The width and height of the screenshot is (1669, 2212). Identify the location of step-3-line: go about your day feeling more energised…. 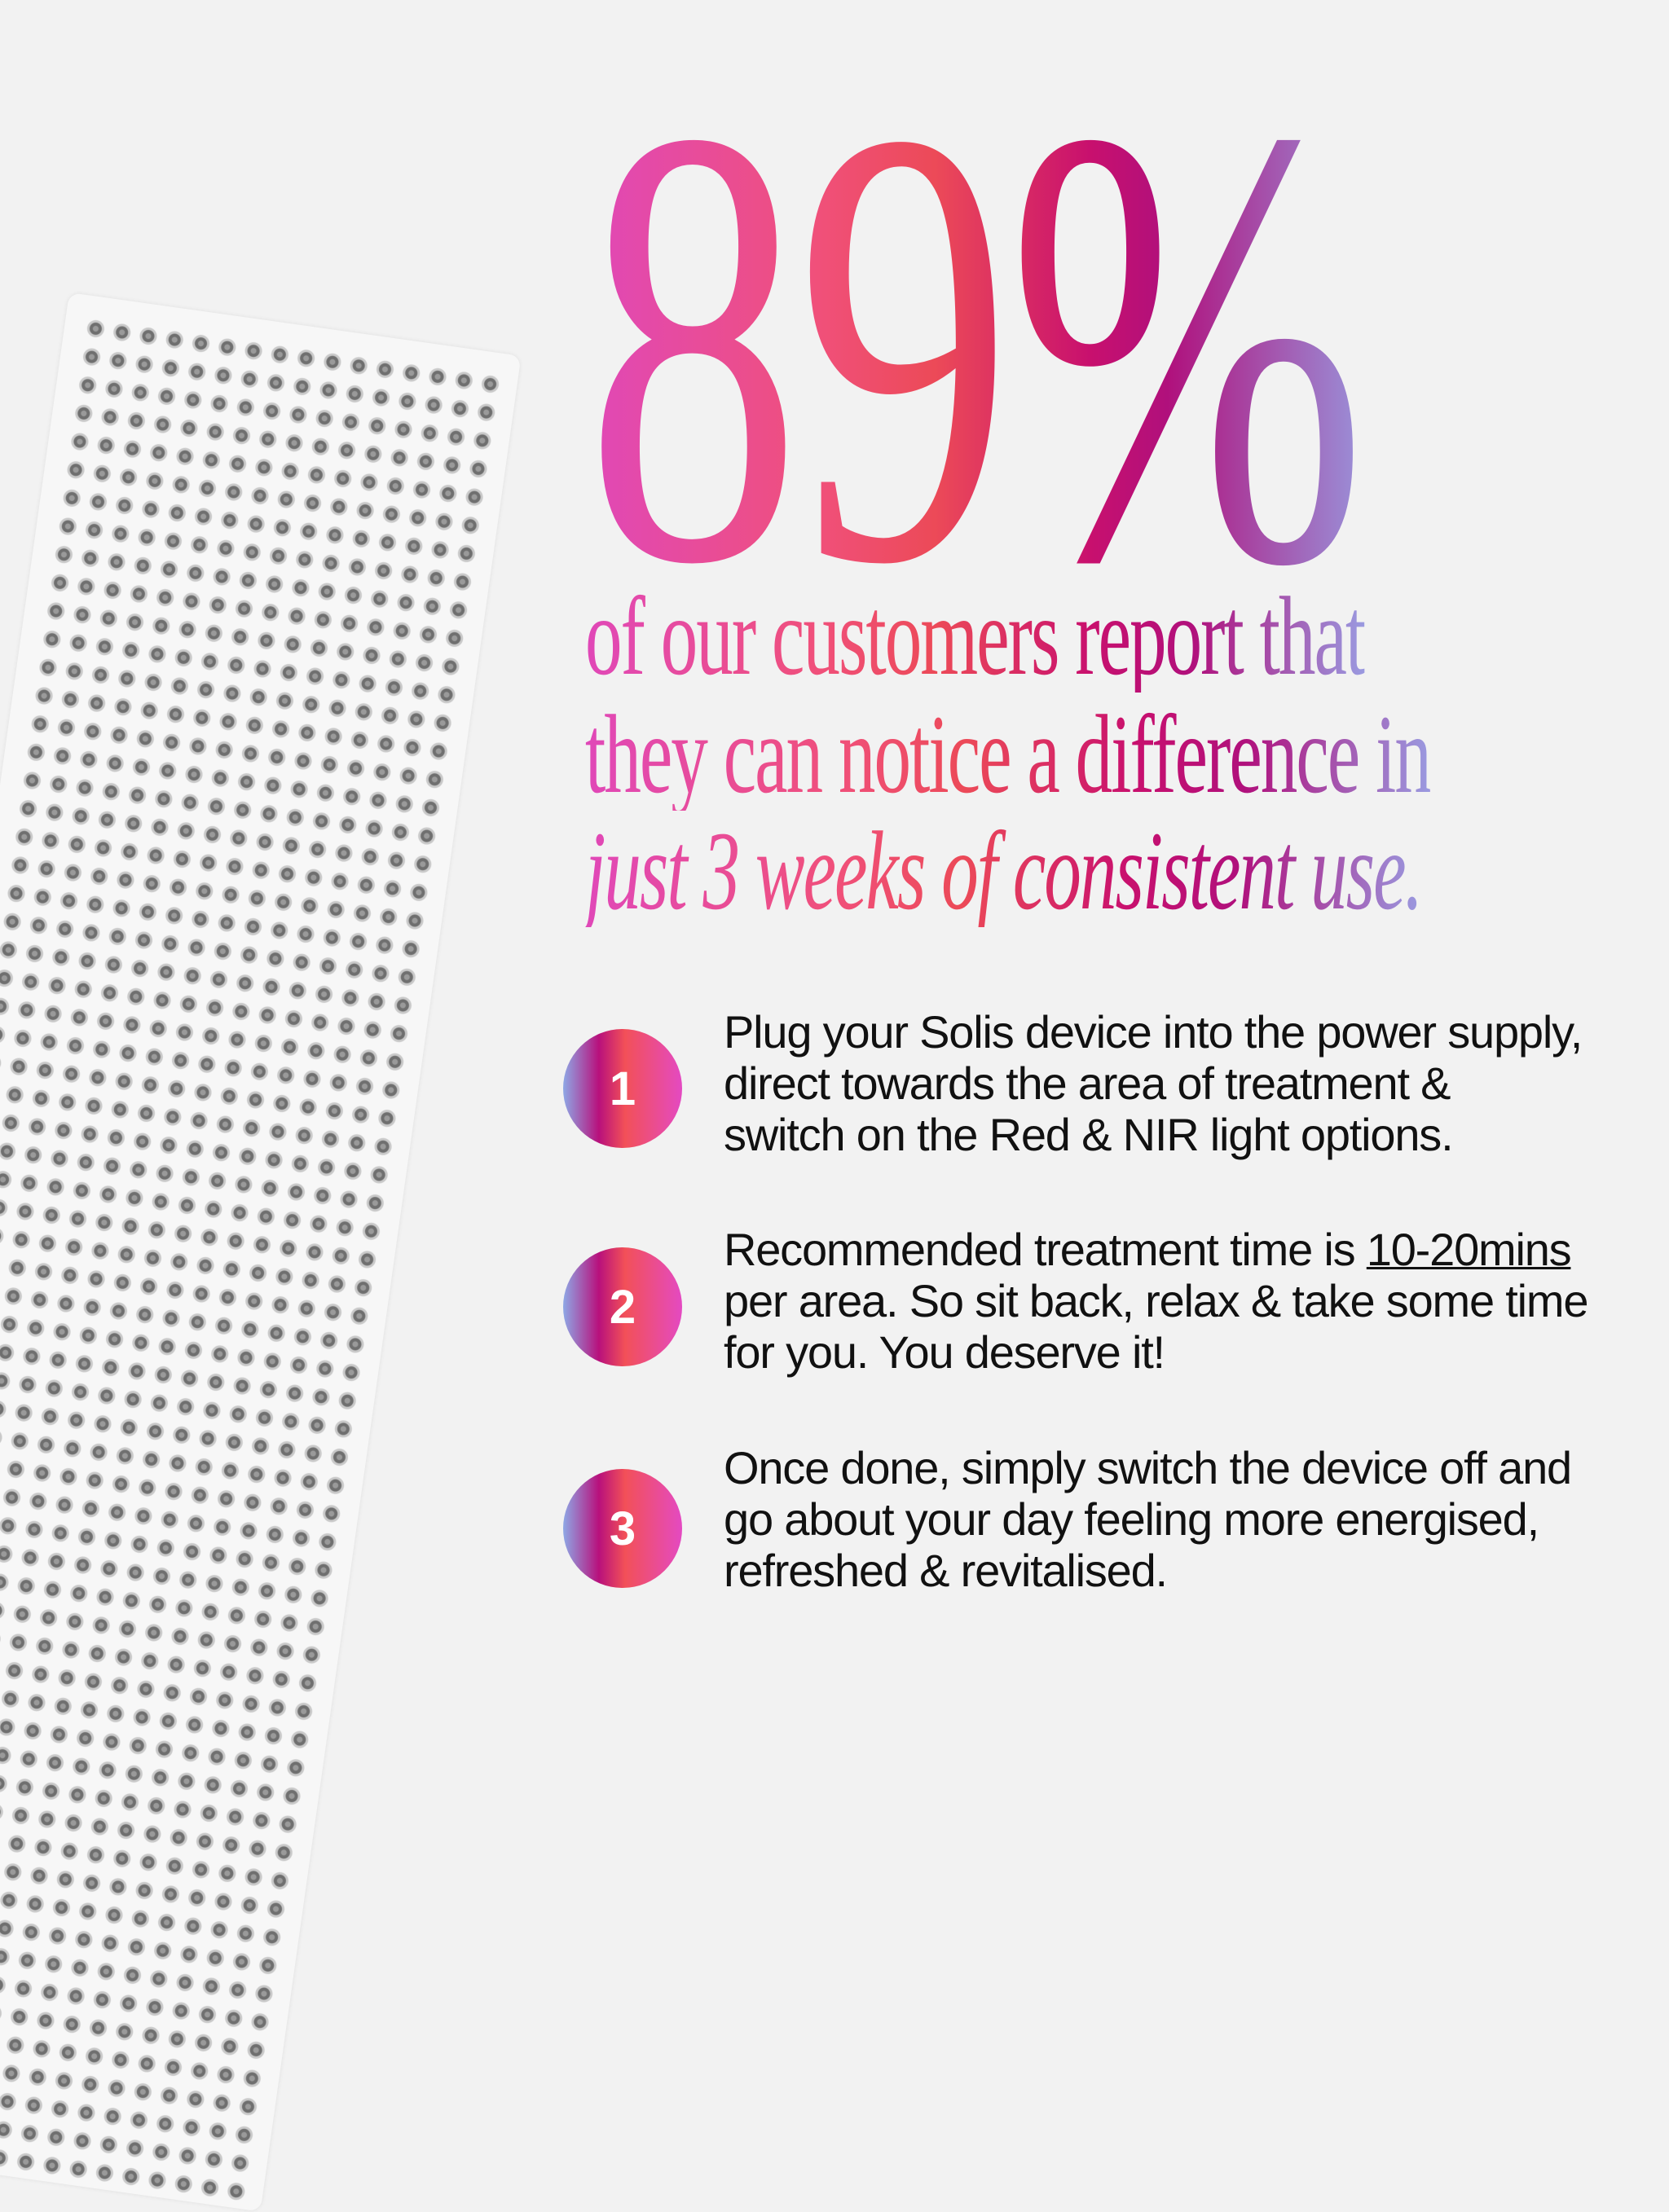
(1131, 1519).